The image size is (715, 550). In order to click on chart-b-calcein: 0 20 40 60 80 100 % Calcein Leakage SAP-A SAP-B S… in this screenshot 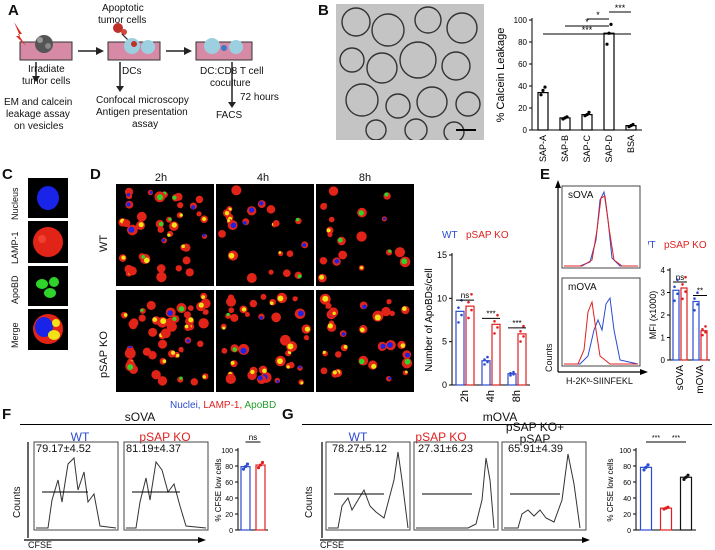, I will do `click(568, 83)`.